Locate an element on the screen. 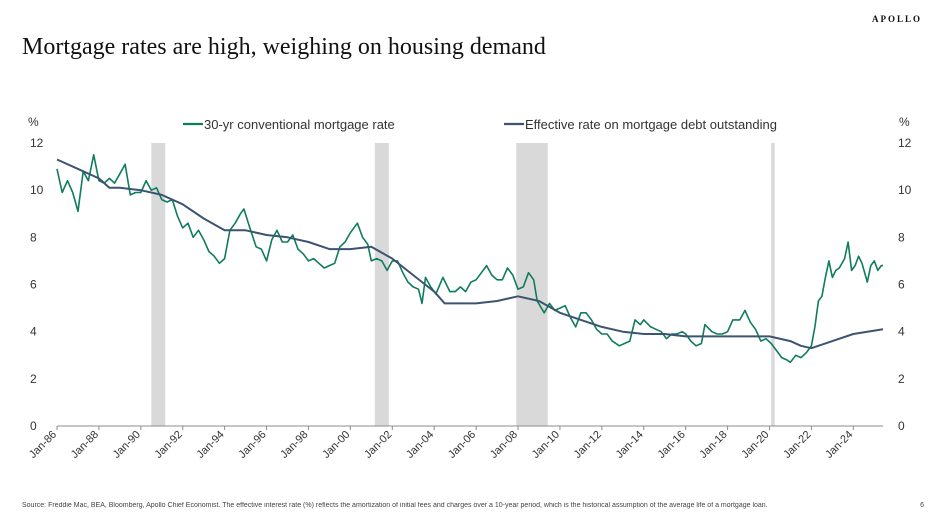 Image resolution: width=944 pixels, height=520 pixels. x-tick-label: Jan-06 is located at coordinates (462, 445).